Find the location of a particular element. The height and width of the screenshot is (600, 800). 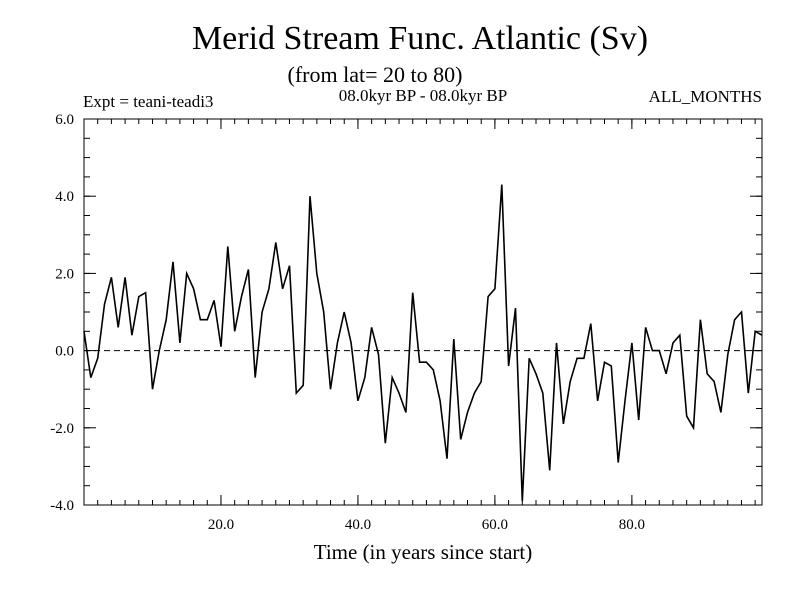

x-axis-label: Time (in years since start) is located at coordinates (423, 552).